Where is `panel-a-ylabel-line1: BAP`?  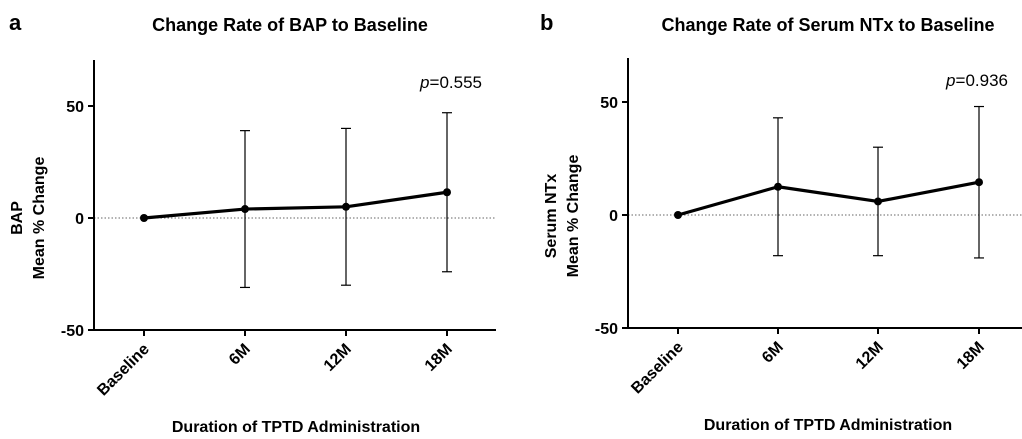 panel-a-ylabel-line1: BAP is located at coordinates (17, 218).